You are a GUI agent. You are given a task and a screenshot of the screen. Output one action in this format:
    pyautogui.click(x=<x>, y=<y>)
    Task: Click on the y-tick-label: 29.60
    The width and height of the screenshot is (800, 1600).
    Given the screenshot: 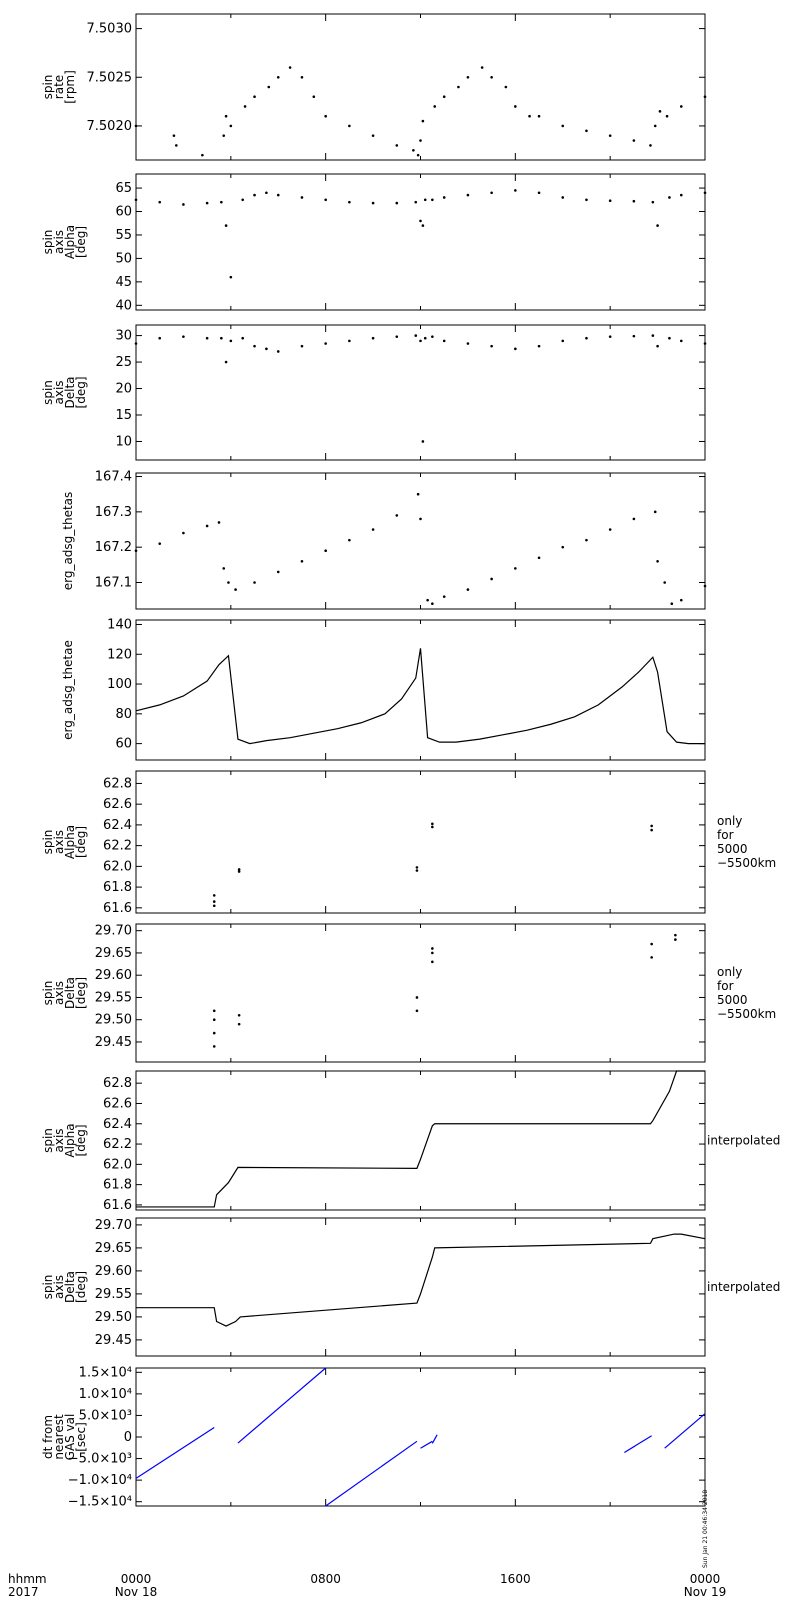 What is the action you would take?
    pyautogui.click(x=113, y=975)
    